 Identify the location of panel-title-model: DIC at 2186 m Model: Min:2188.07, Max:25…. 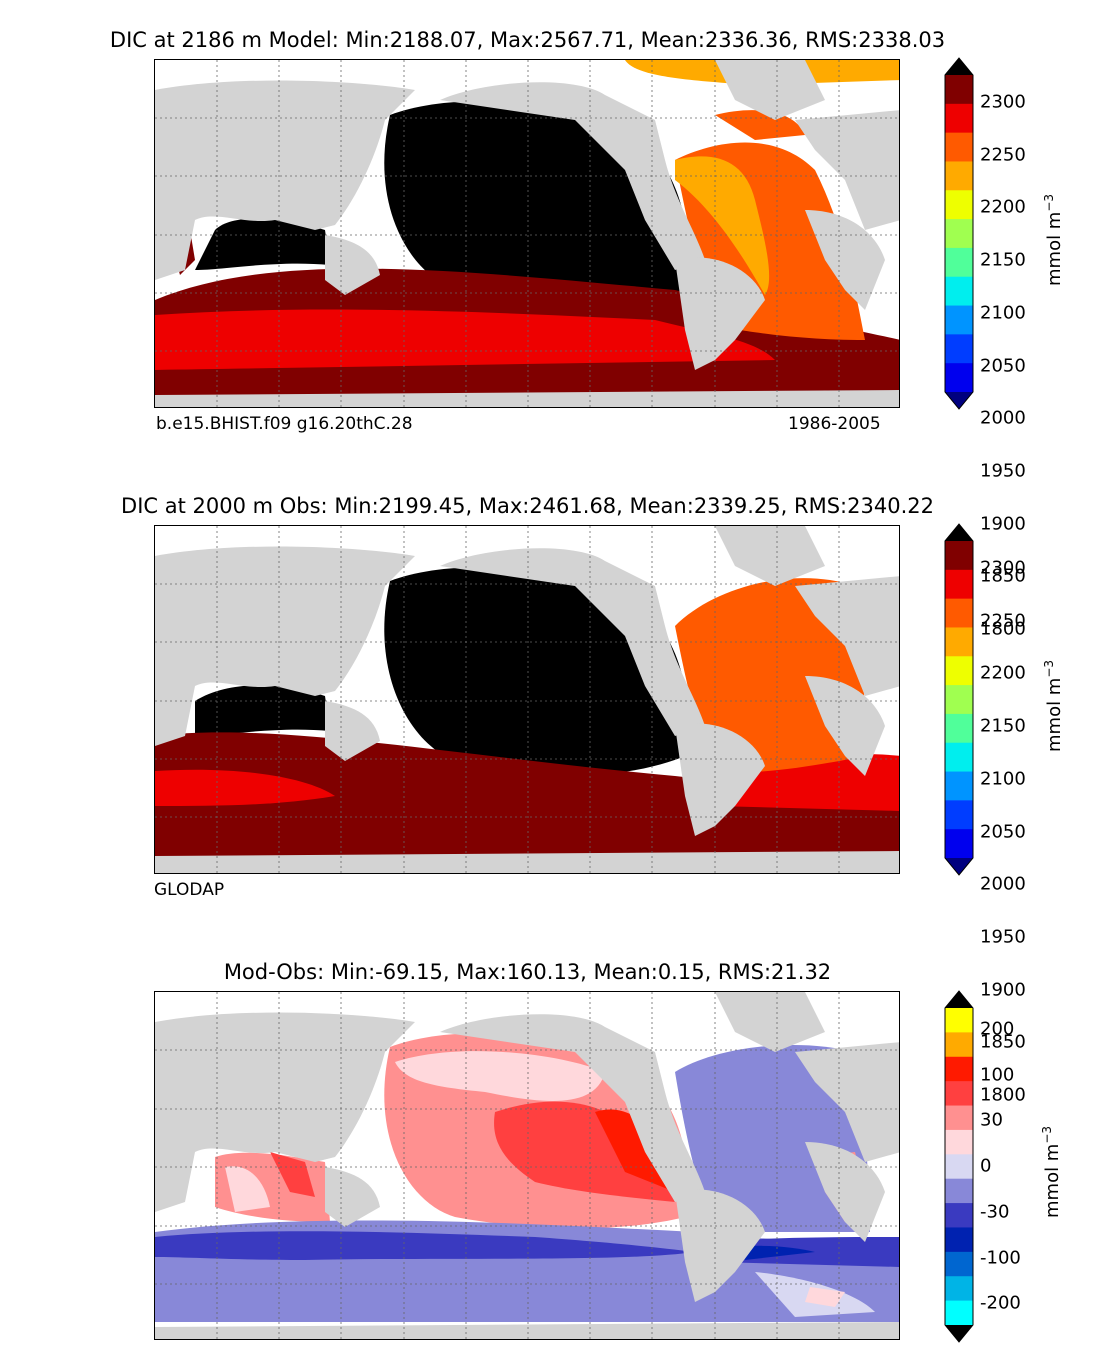
(527, 40).